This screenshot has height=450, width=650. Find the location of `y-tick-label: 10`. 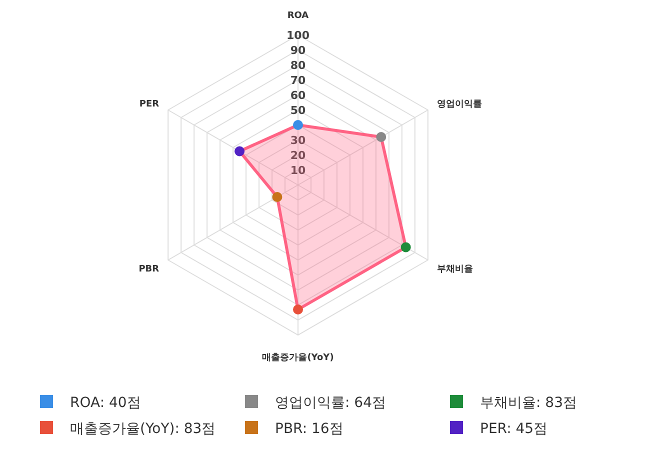

y-tick-label: 10 is located at coordinates (298, 170).